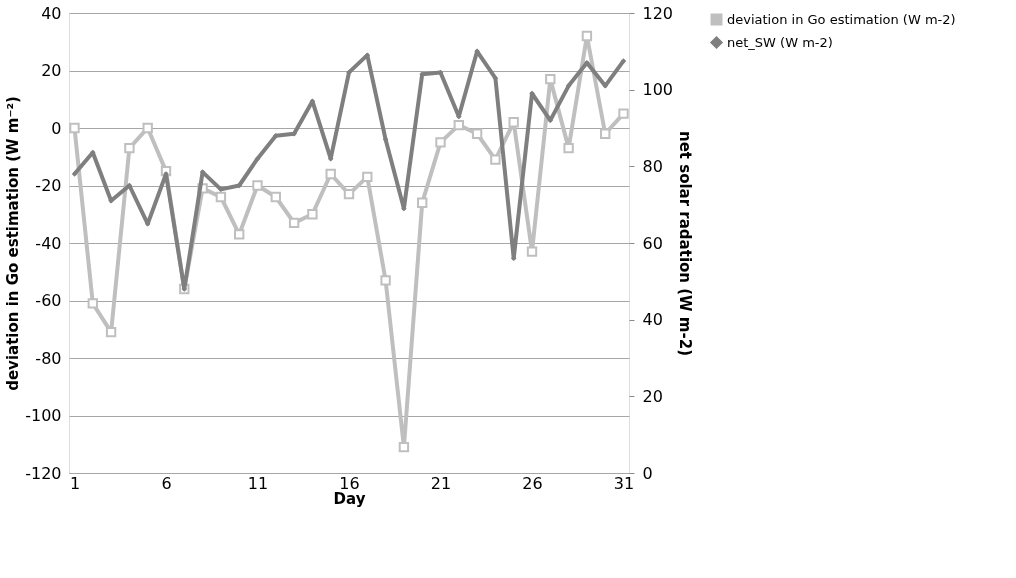 Image resolution: width=1016 pixels, height=578 pixels. I want to click on y-tick-label: 0, so click(56, 128).